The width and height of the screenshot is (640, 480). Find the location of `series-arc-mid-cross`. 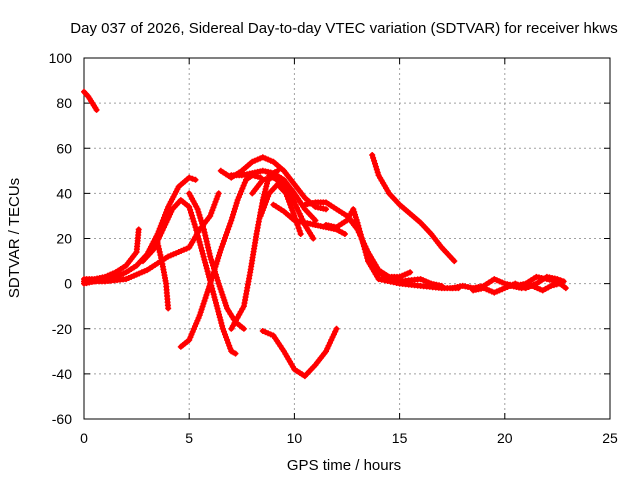

series-arc-mid-cross is located at coordinates (220, 261).